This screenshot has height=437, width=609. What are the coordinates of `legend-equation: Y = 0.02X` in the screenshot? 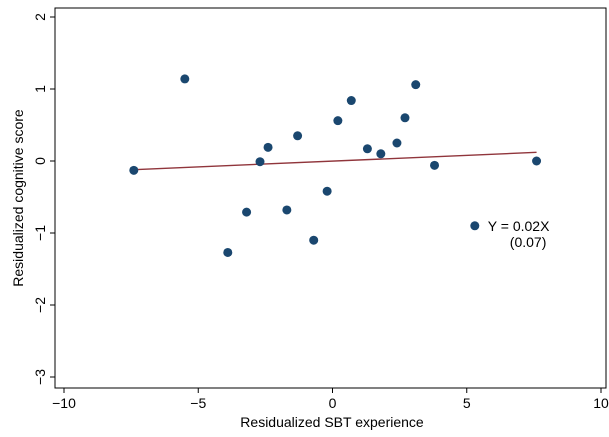 It's located at (519, 226).